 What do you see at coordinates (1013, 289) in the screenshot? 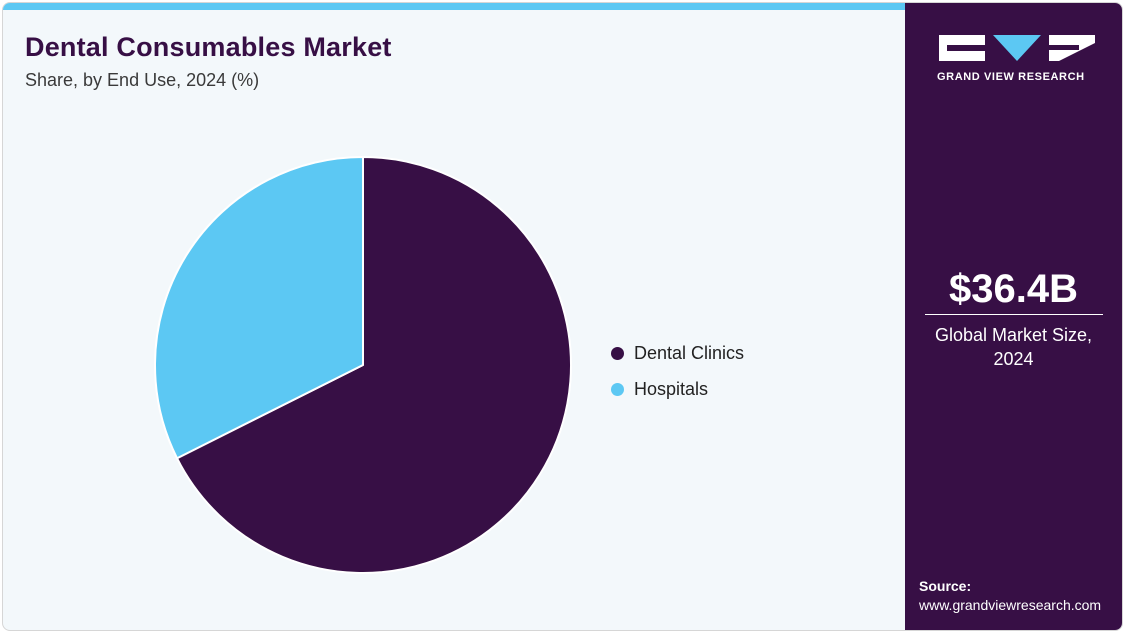
I see `market-size-value: $36.4B` at bounding box center [1013, 289].